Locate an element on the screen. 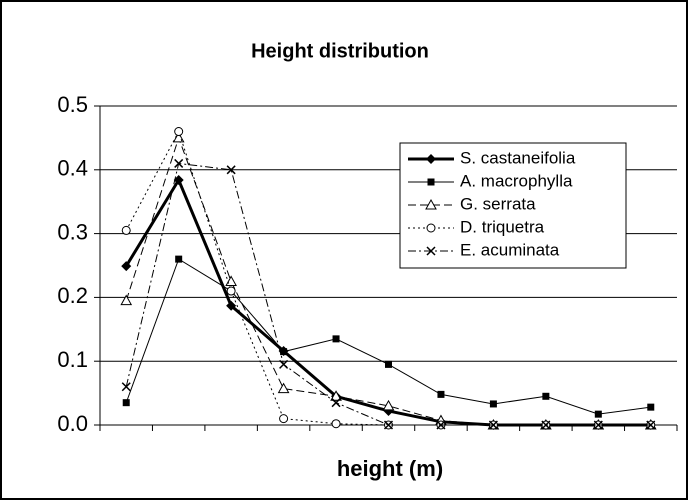 This screenshot has width=689, height=501. legend-label: S. castaneifolia is located at coordinates (518, 157).